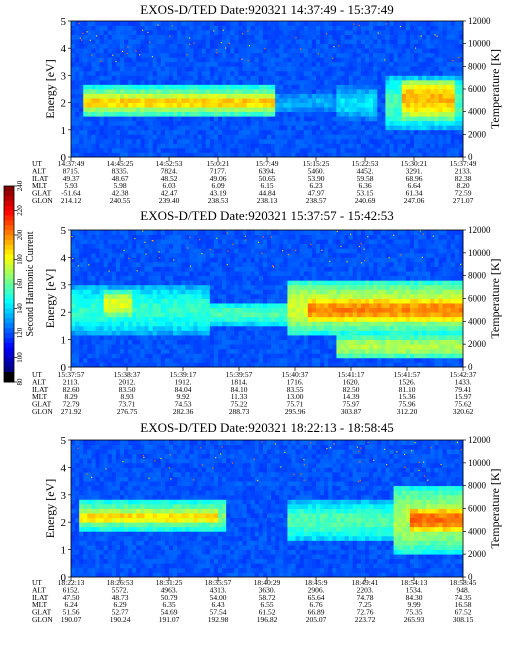 The image size is (505, 649). Describe the element at coordinates (407, 389) in the screenshot. I see `table-cell: 81.10` at that location.